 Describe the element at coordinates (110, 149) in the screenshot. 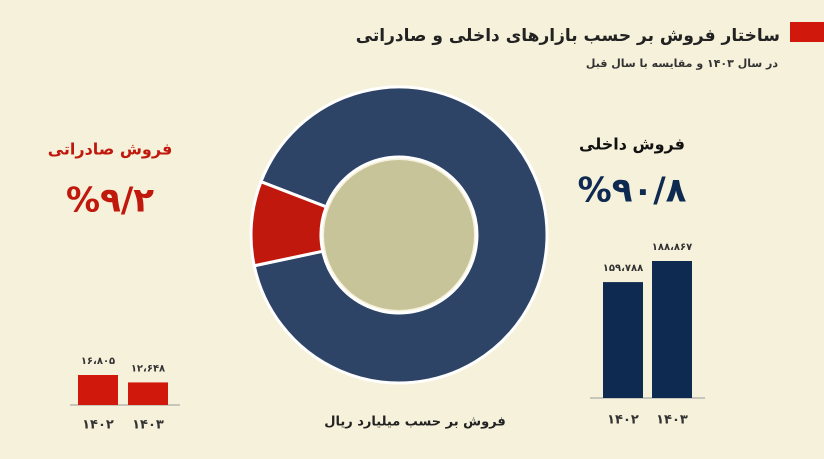

I see `segment-label: فروش صادراتی` at that location.